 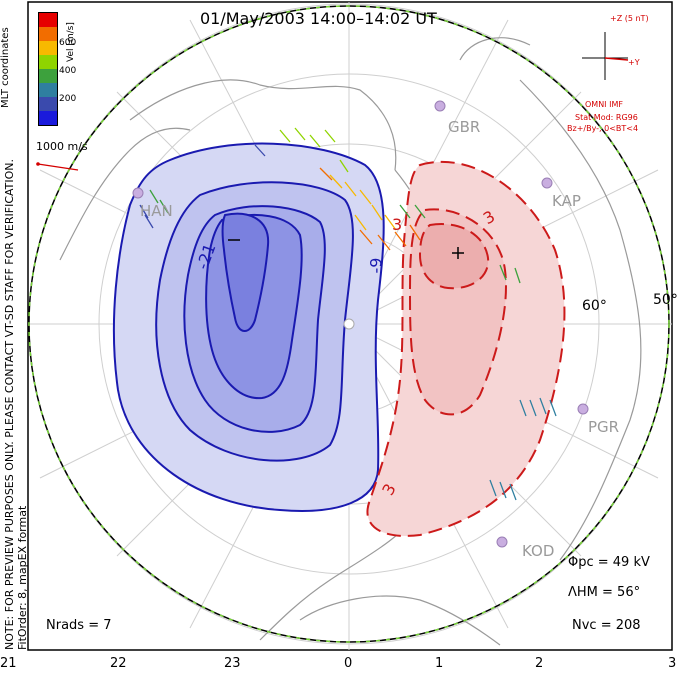 I want to click on station-marker-han, so click(x=138, y=193).